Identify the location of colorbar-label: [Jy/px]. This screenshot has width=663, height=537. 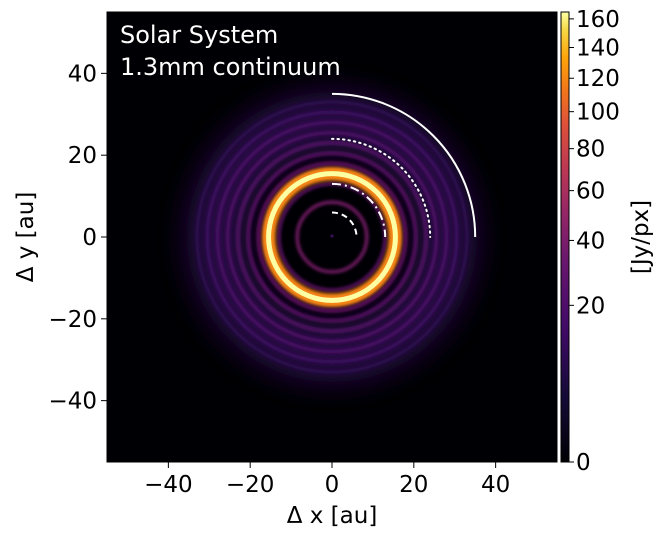
(641, 237).